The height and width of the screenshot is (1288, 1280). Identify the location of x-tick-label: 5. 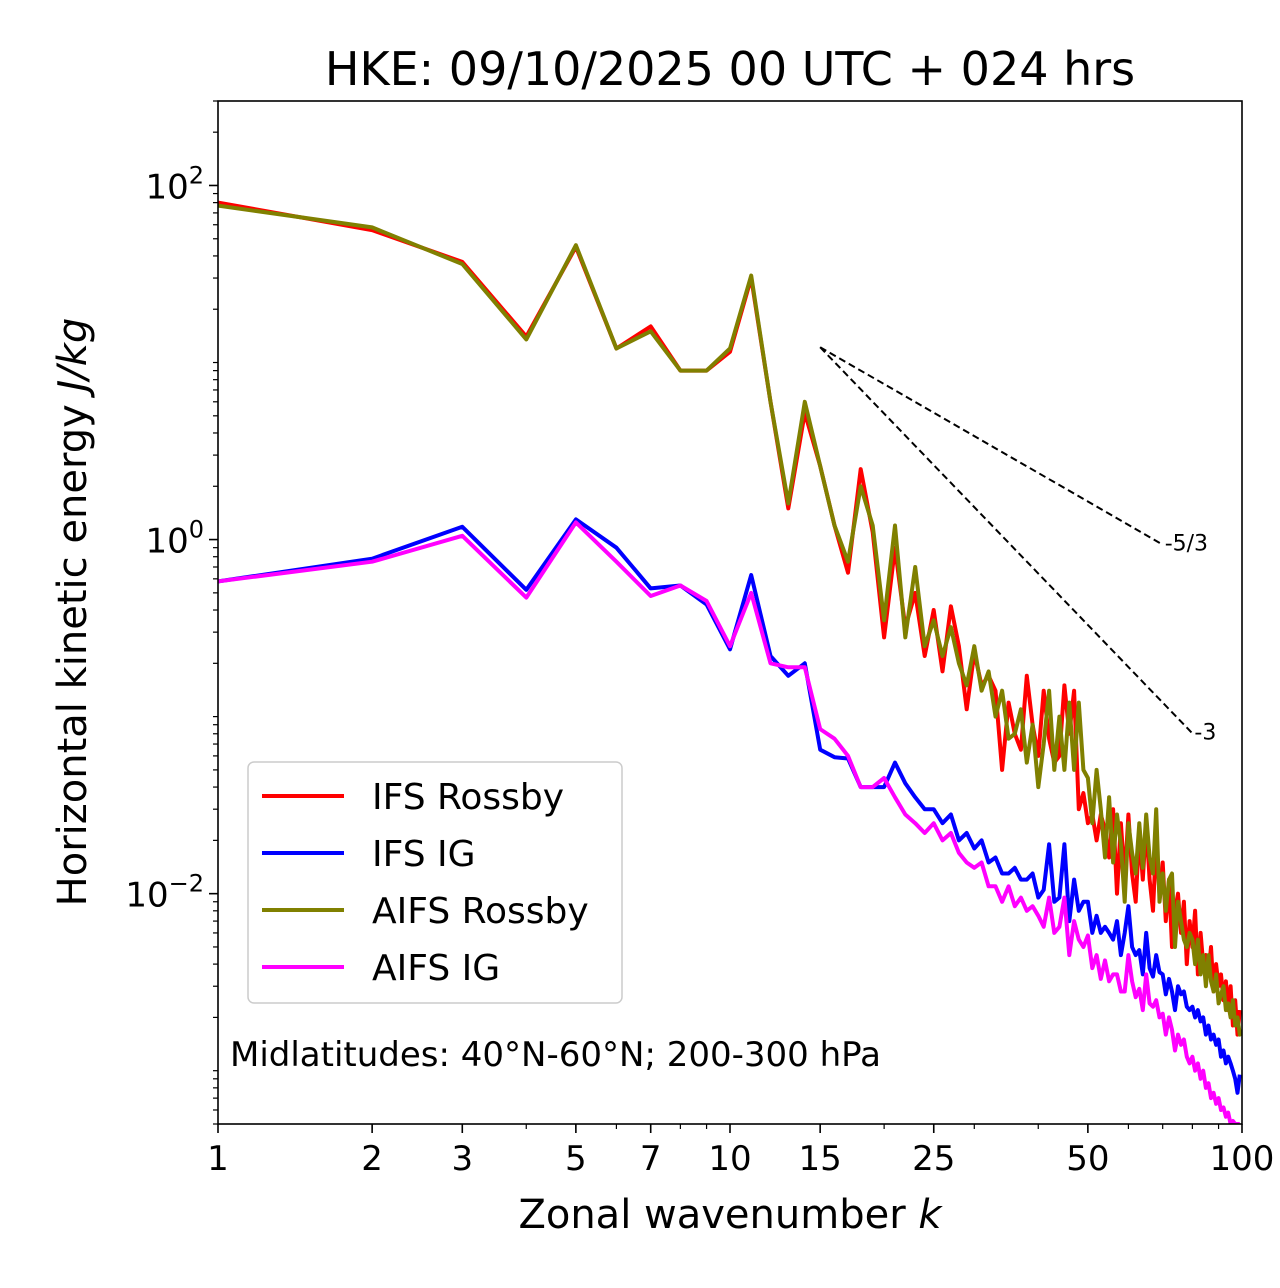
(576, 1159).